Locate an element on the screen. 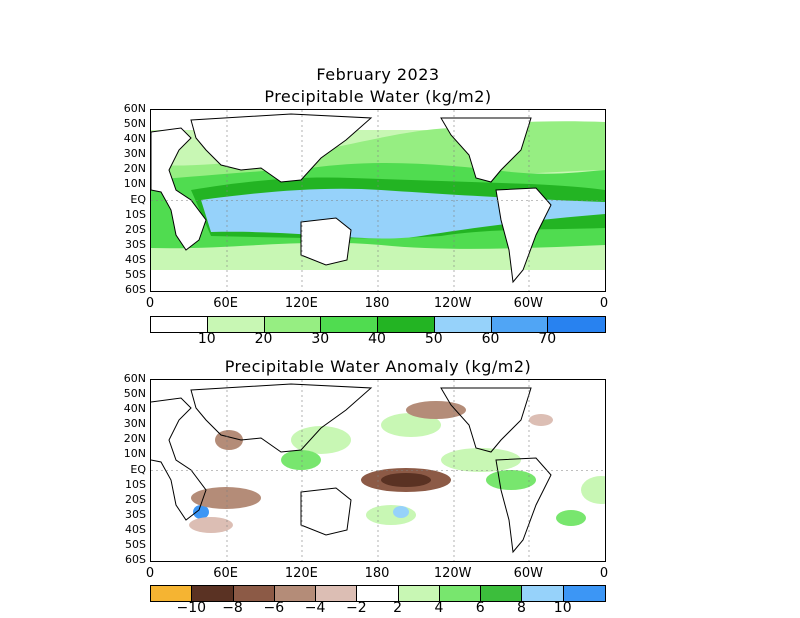 The image size is (800, 618). bottom-anomaly-positive is located at coordinates (399, 469).